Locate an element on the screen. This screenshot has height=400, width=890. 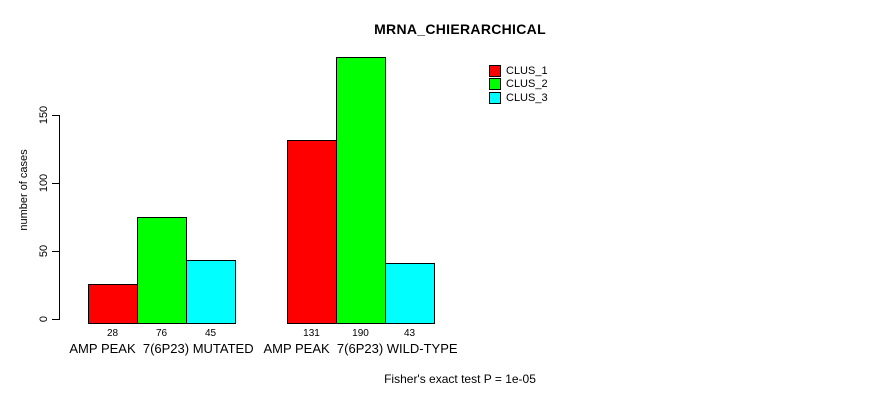
legend: CLUS_1 CLUS_2 CLUS_3 is located at coordinates (518, 84).